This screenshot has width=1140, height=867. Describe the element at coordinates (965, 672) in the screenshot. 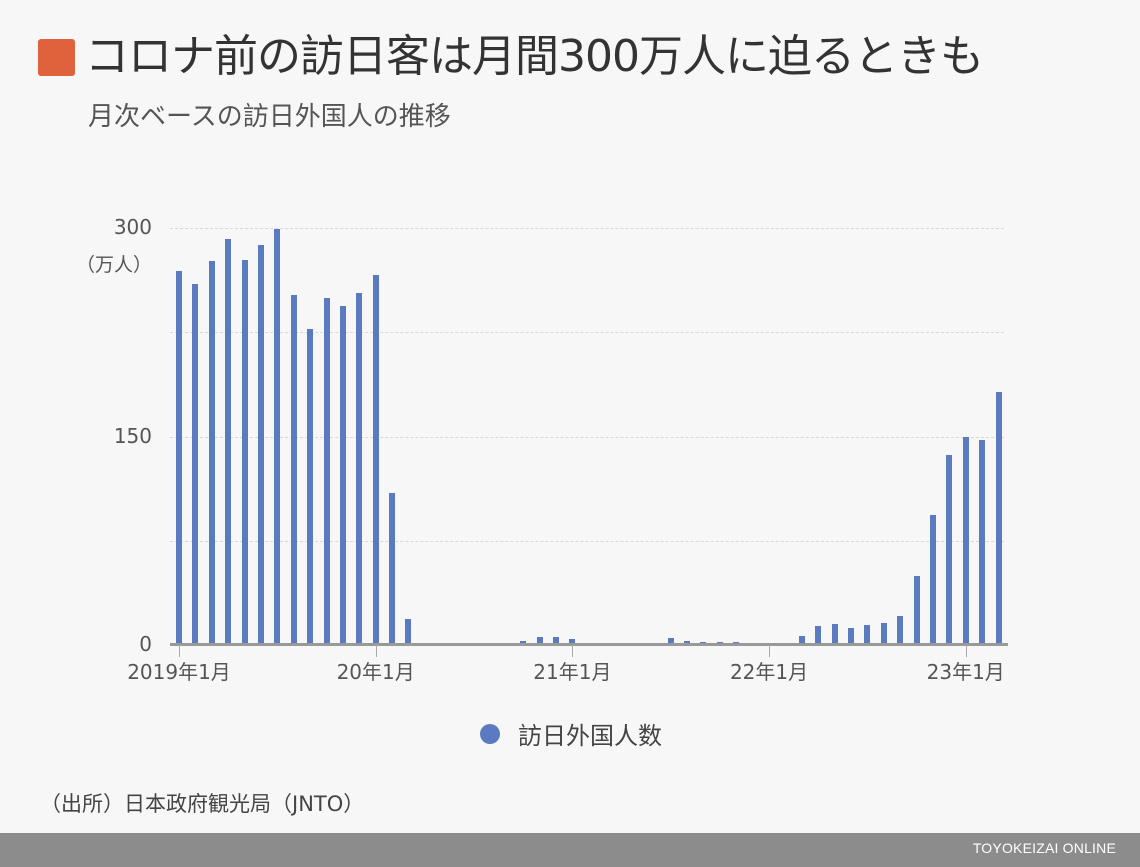

I see `x-tick-label: 23年1月` at that location.